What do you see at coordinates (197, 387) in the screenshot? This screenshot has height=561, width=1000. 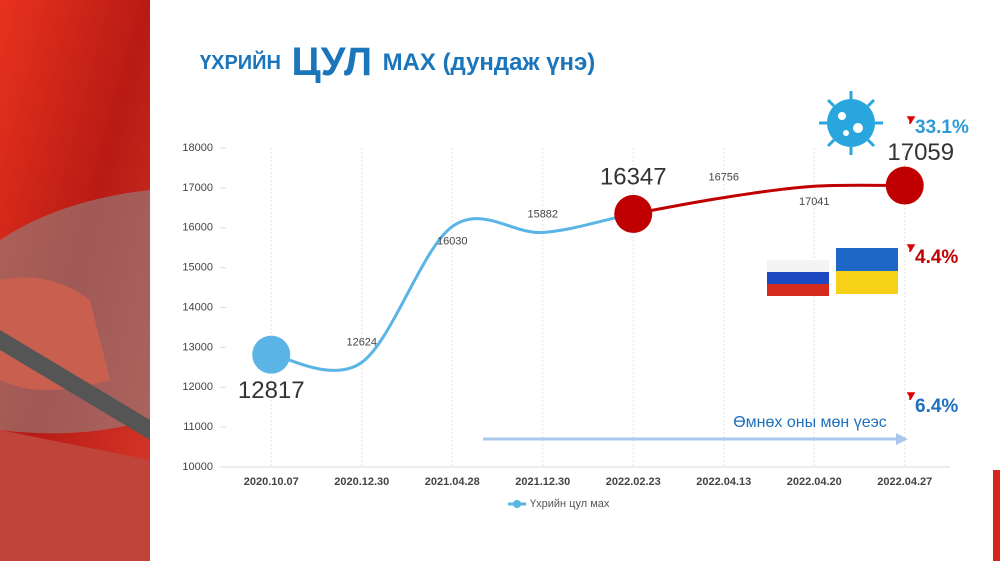 I see `y-tick-label: 12000` at bounding box center [197, 387].